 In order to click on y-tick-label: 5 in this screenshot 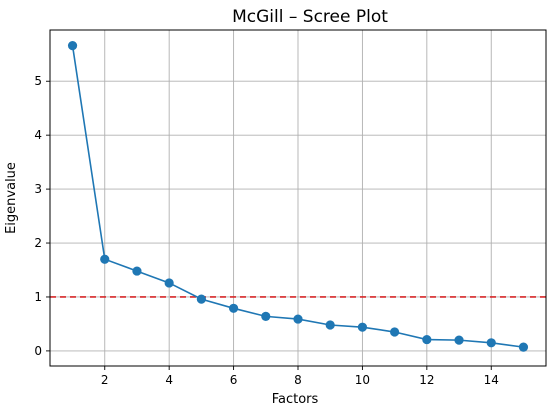, I will do `click(38, 81)`.